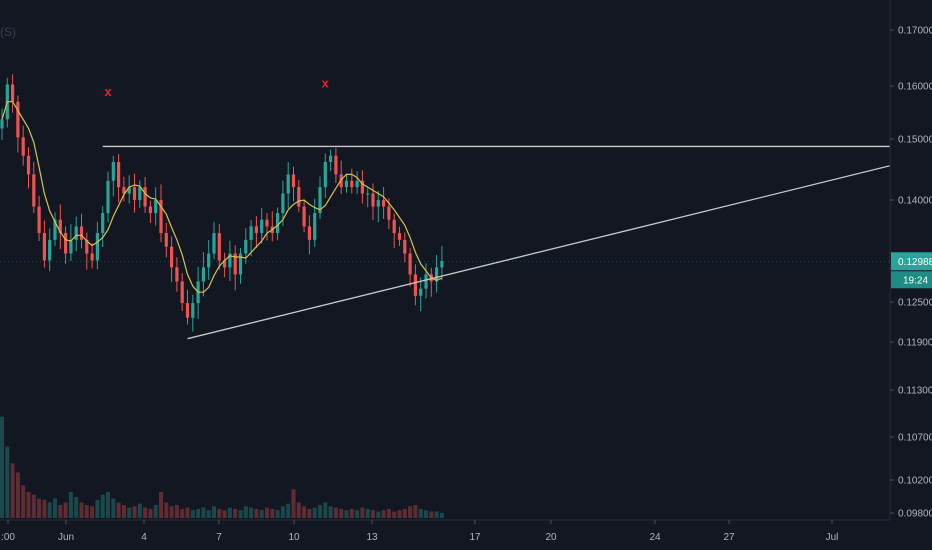 This screenshot has height=550, width=932. What do you see at coordinates (8, 537) in the screenshot?
I see `x-tick-label: :00` at bounding box center [8, 537].